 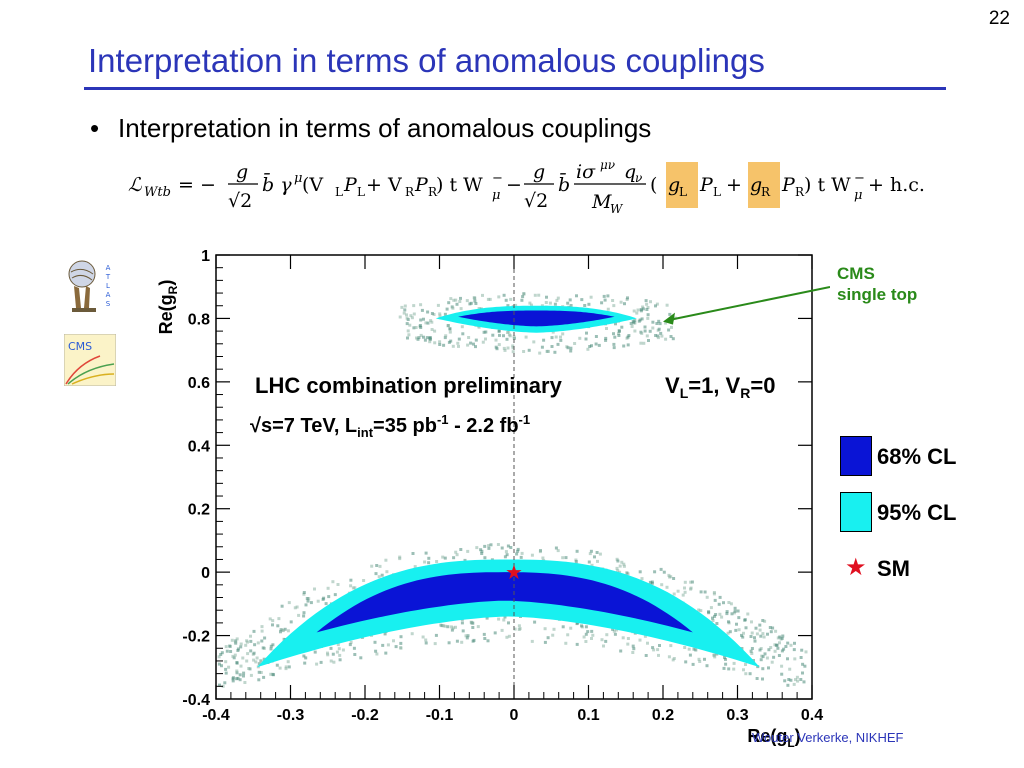 What do you see at coordinates (199, 383) in the screenshot?
I see `y-tick-label: 0.6` at bounding box center [199, 383].